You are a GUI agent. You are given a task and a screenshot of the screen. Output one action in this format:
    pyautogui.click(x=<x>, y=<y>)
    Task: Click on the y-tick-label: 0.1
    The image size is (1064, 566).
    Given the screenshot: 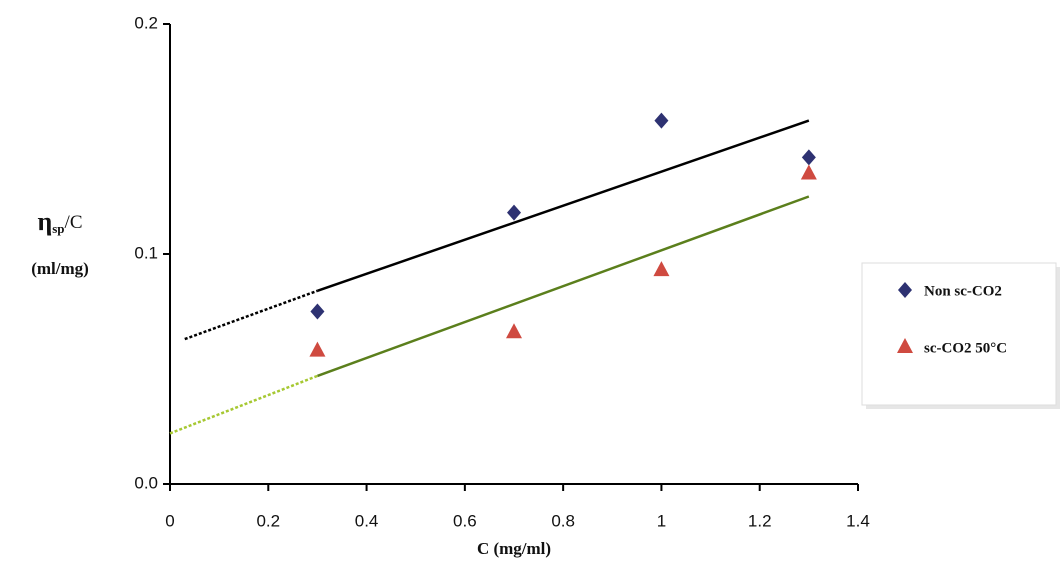 What is the action you would take?
    pyautogui.click(x=146, y=252)
    